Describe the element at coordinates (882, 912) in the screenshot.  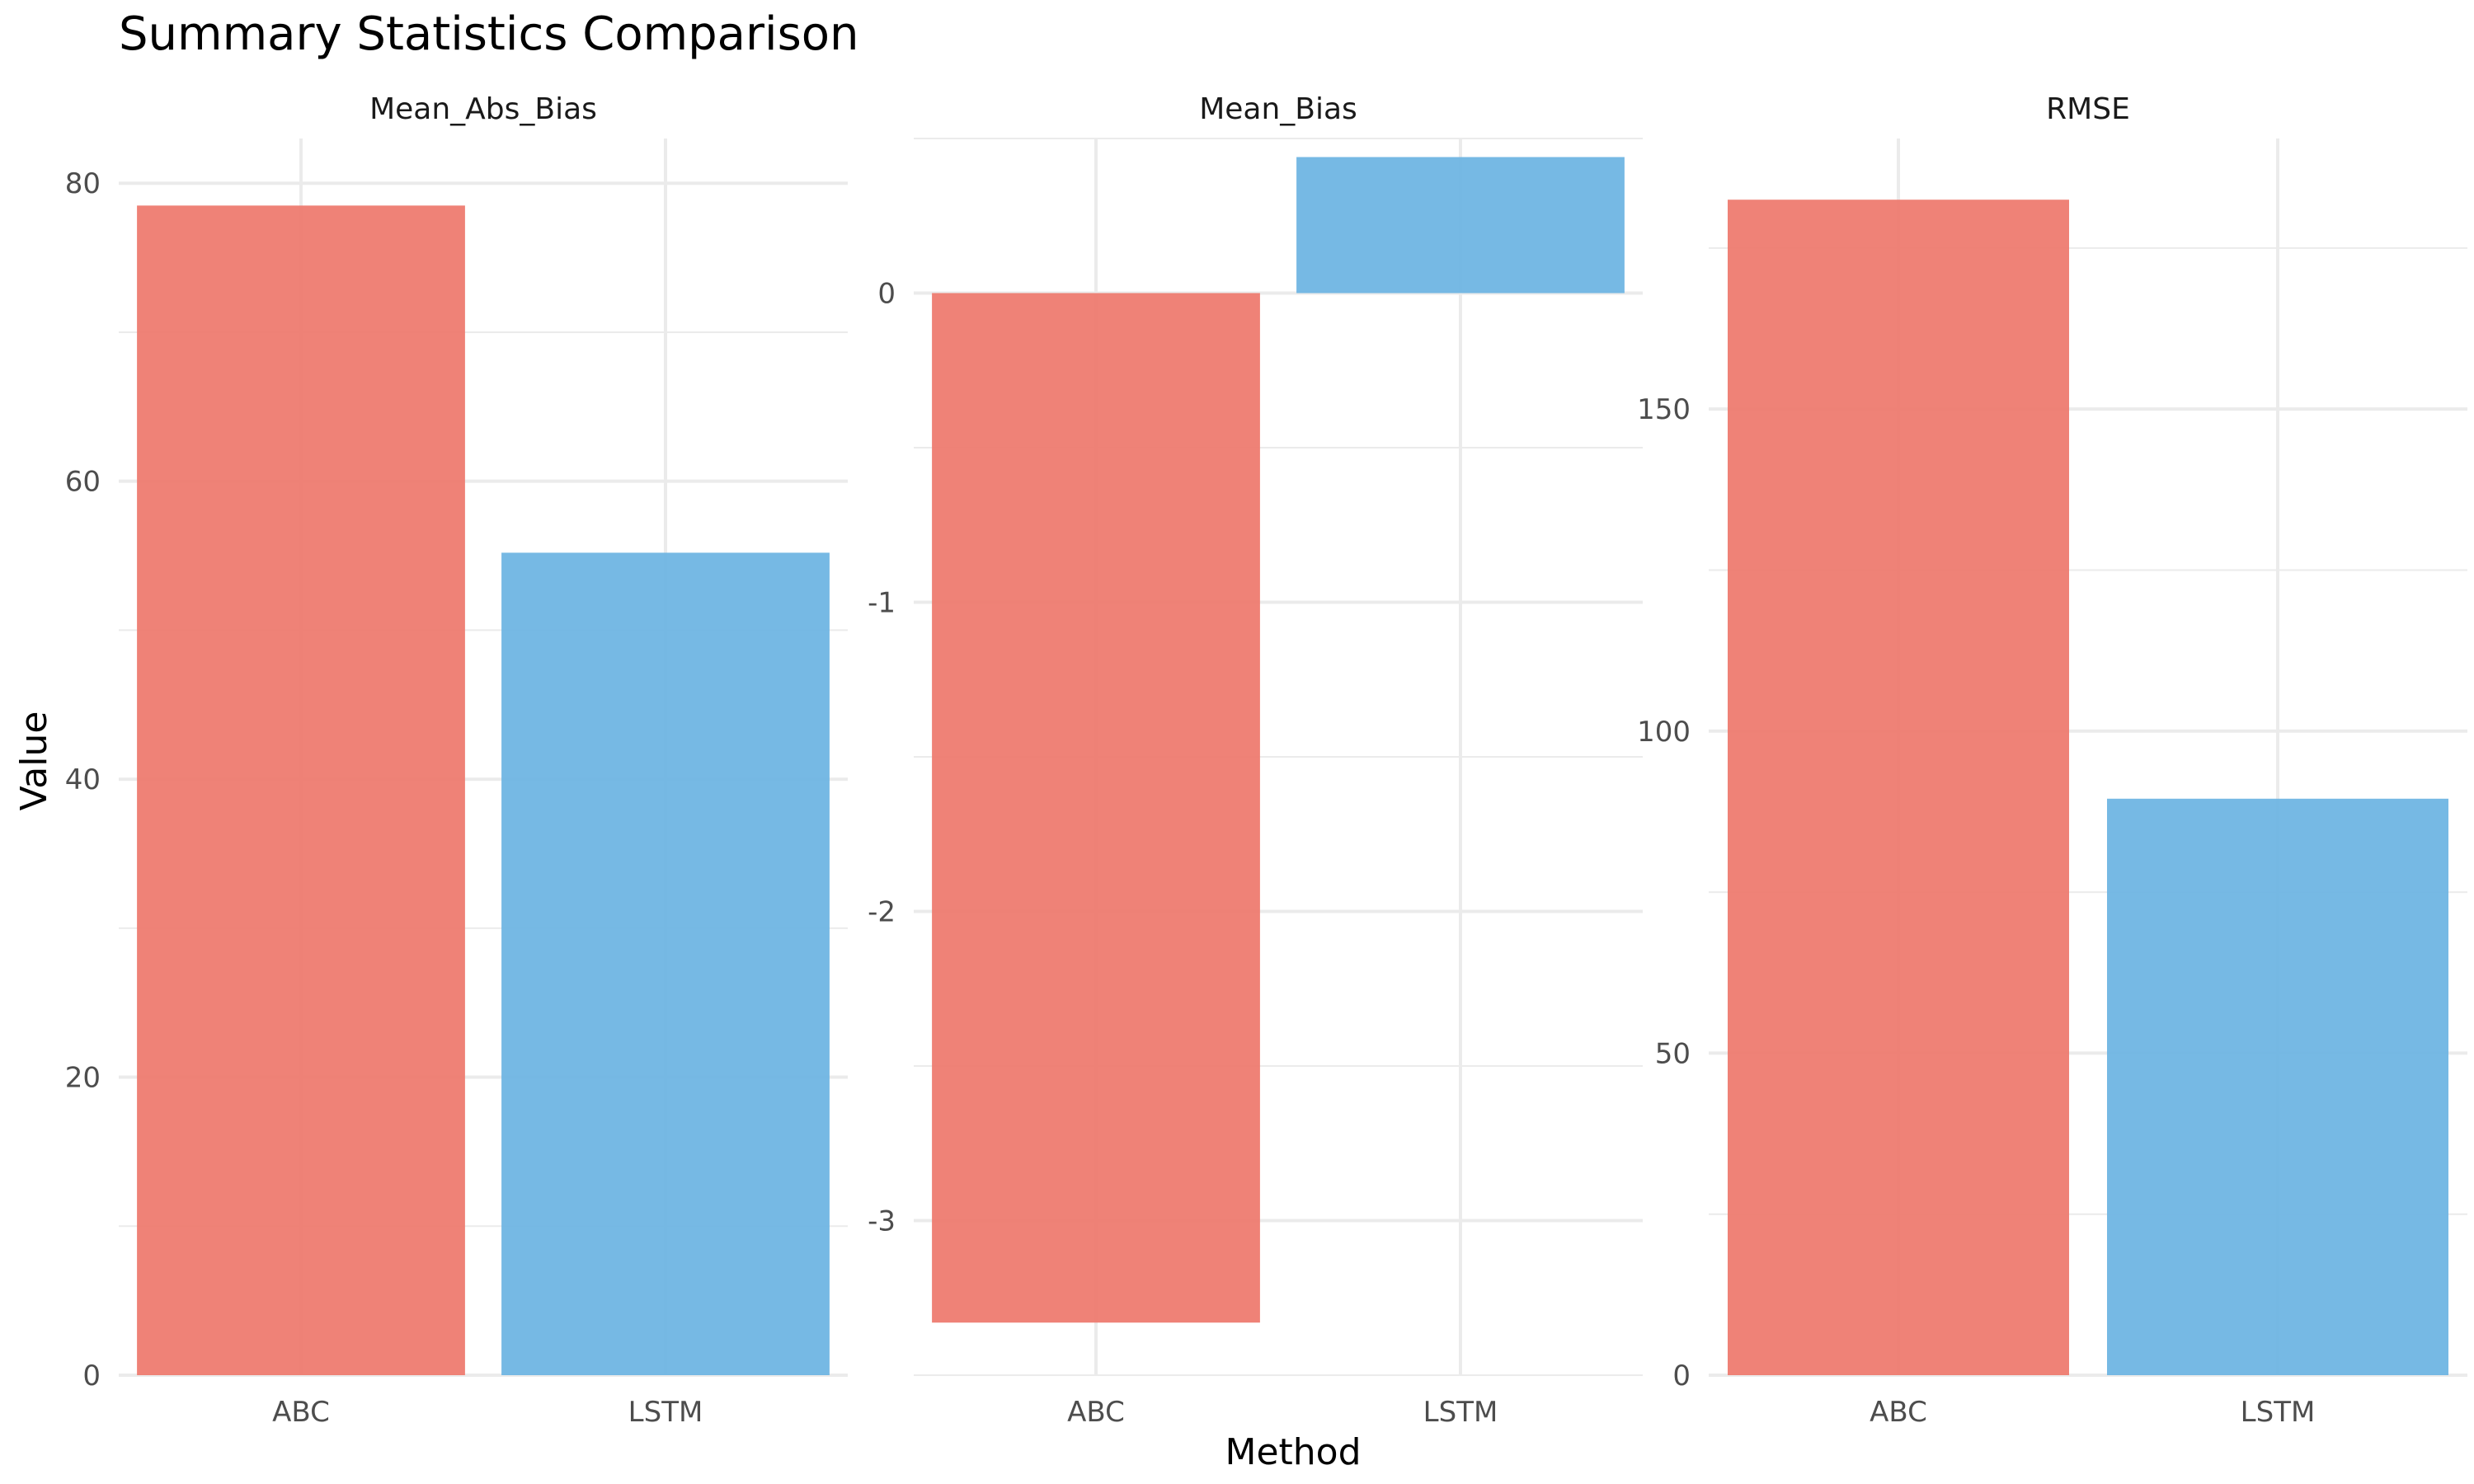
I see `y-tick-label: -2` at that location.